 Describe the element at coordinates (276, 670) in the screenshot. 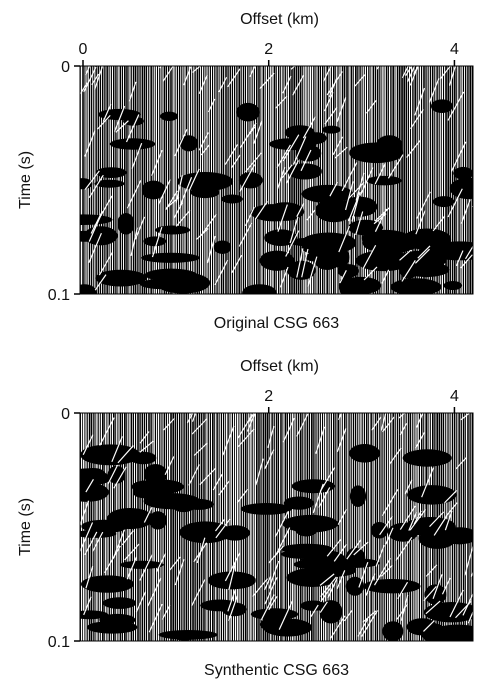

I see `chart-title: Synthentic CSG 663` at that location.